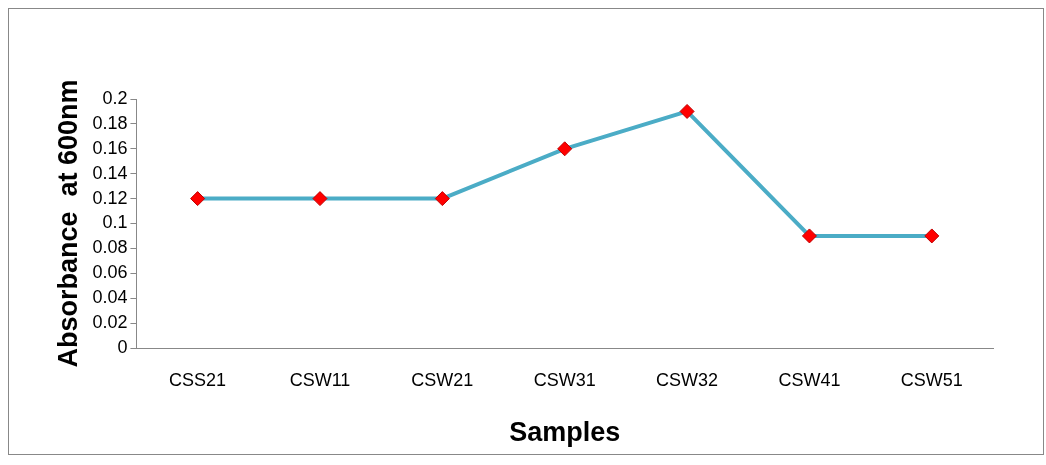  What do you see at coordinates (110, 322) in the screenshot?
I see `y-tick-label: 0.02` at bounding box center [110, 322].